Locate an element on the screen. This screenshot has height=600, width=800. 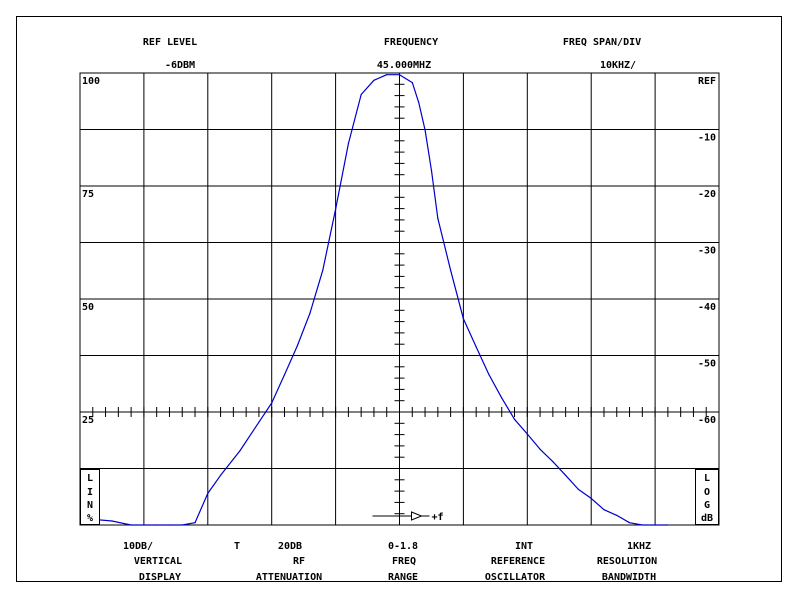
vertical-value: 10DB/ is located at coordinates (138, 546).